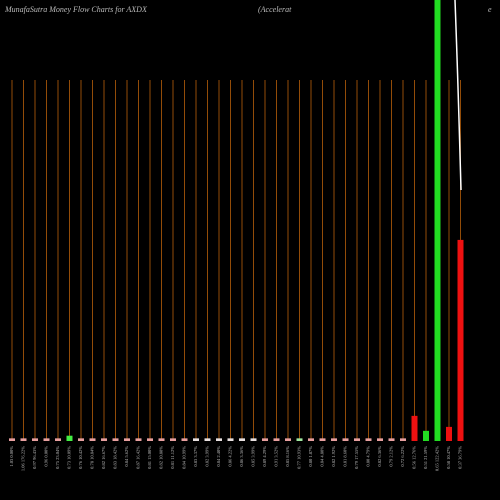 The image size is (500, 500). I want to click on x-tick-label: 0.78 10.84%, so click(92, 457).